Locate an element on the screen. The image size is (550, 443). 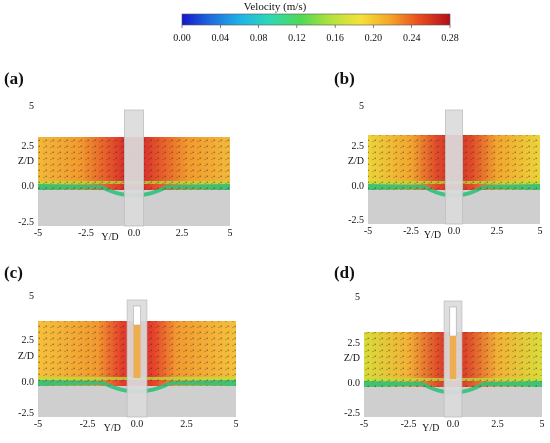
colorbar-gradient-bar is located at coordinates (316, 19).